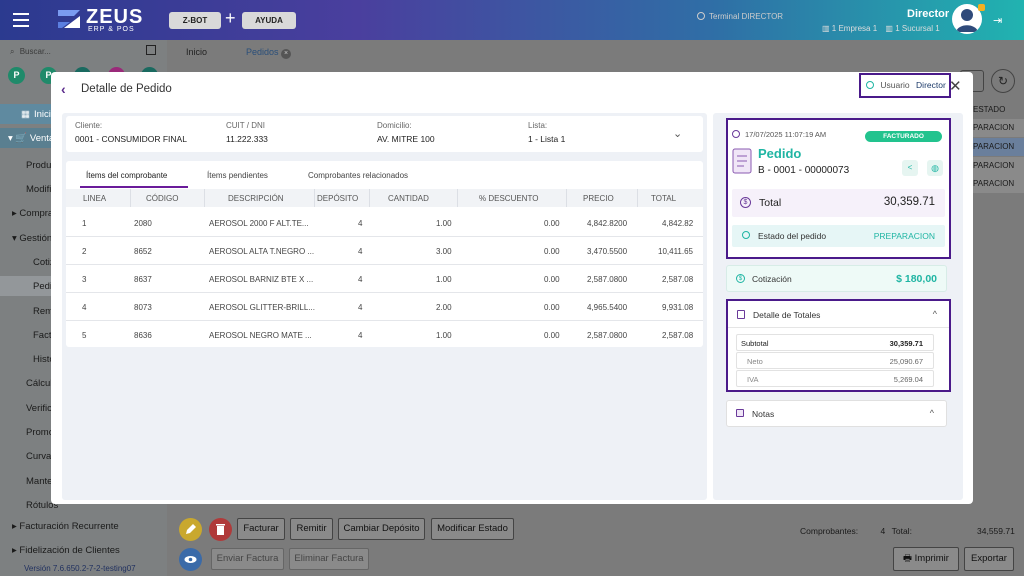  What do you see at coordinates (45, 189) in the screenshot?
I see `sidebar-item-modificar: Modificar` at bounding box center [45, 189].